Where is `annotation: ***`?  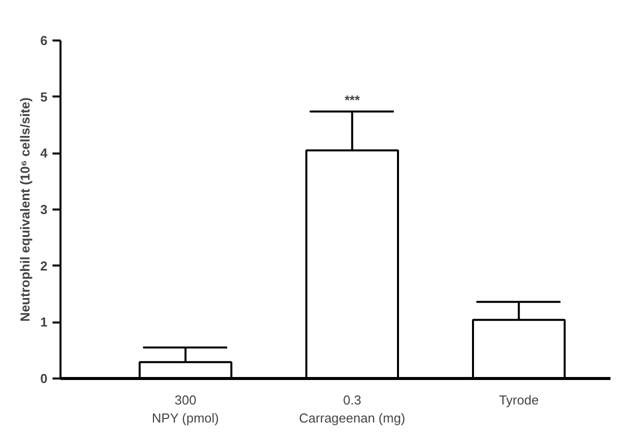
annotation: *** is located at coordinates (352, 100).